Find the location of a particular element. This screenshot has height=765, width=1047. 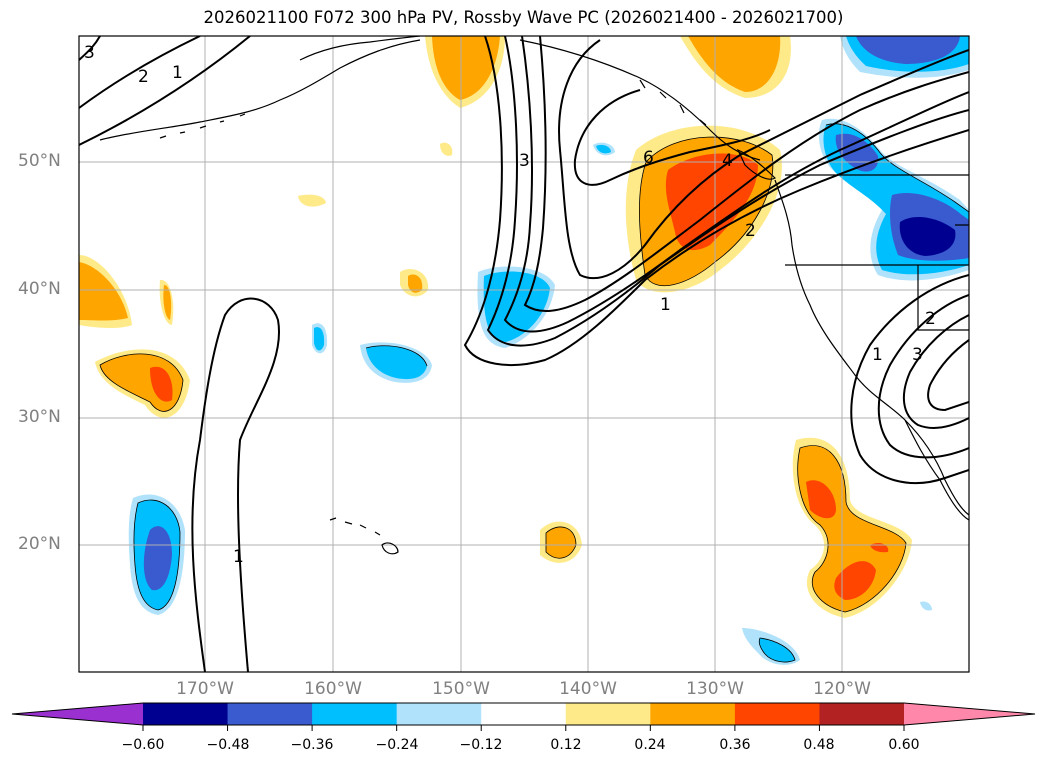

lat-label: 30°N is located at coordinates (39, 417).